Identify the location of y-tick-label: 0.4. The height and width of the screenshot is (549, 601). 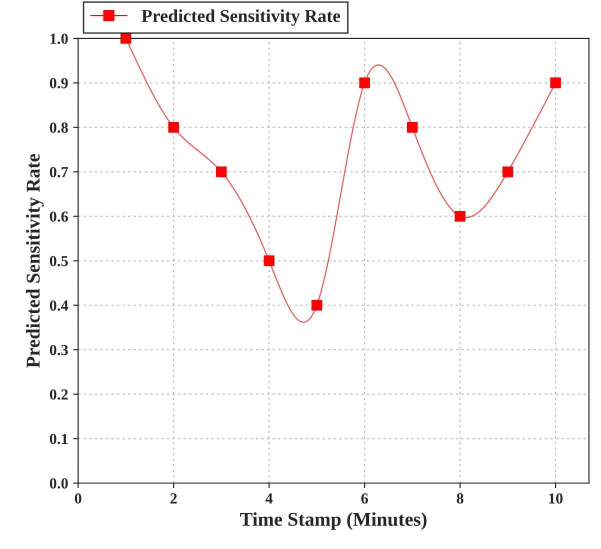
(59, 305).